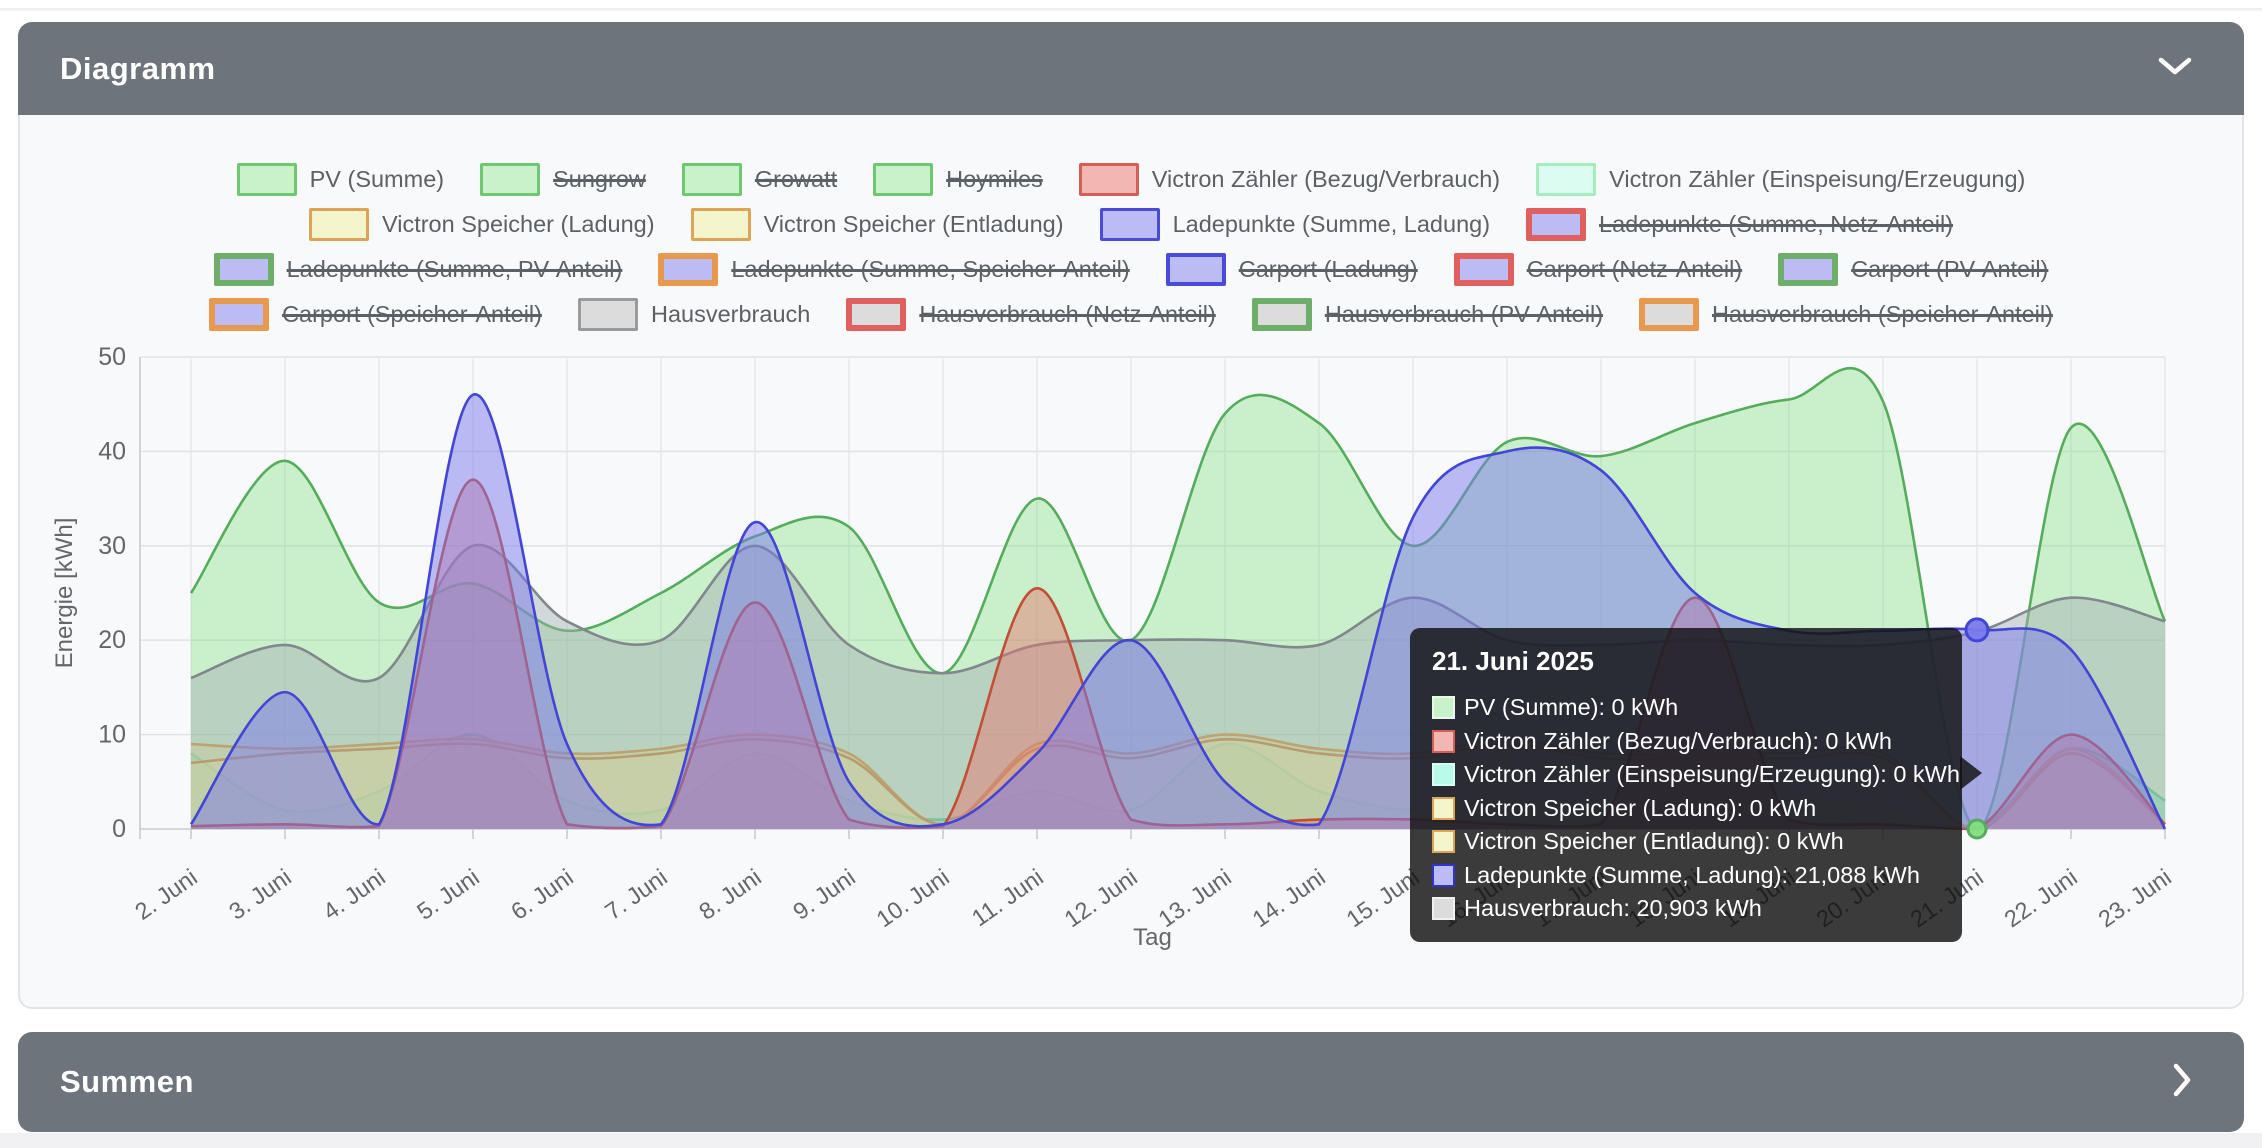 The width and height of the screenshot is (2262, 1148). What do you see at coordinates (1571, 707) in the screenshot?
I see `tooltip-row-text: PV (Summe): 0 kWh` at bounding box center [1571, 707].